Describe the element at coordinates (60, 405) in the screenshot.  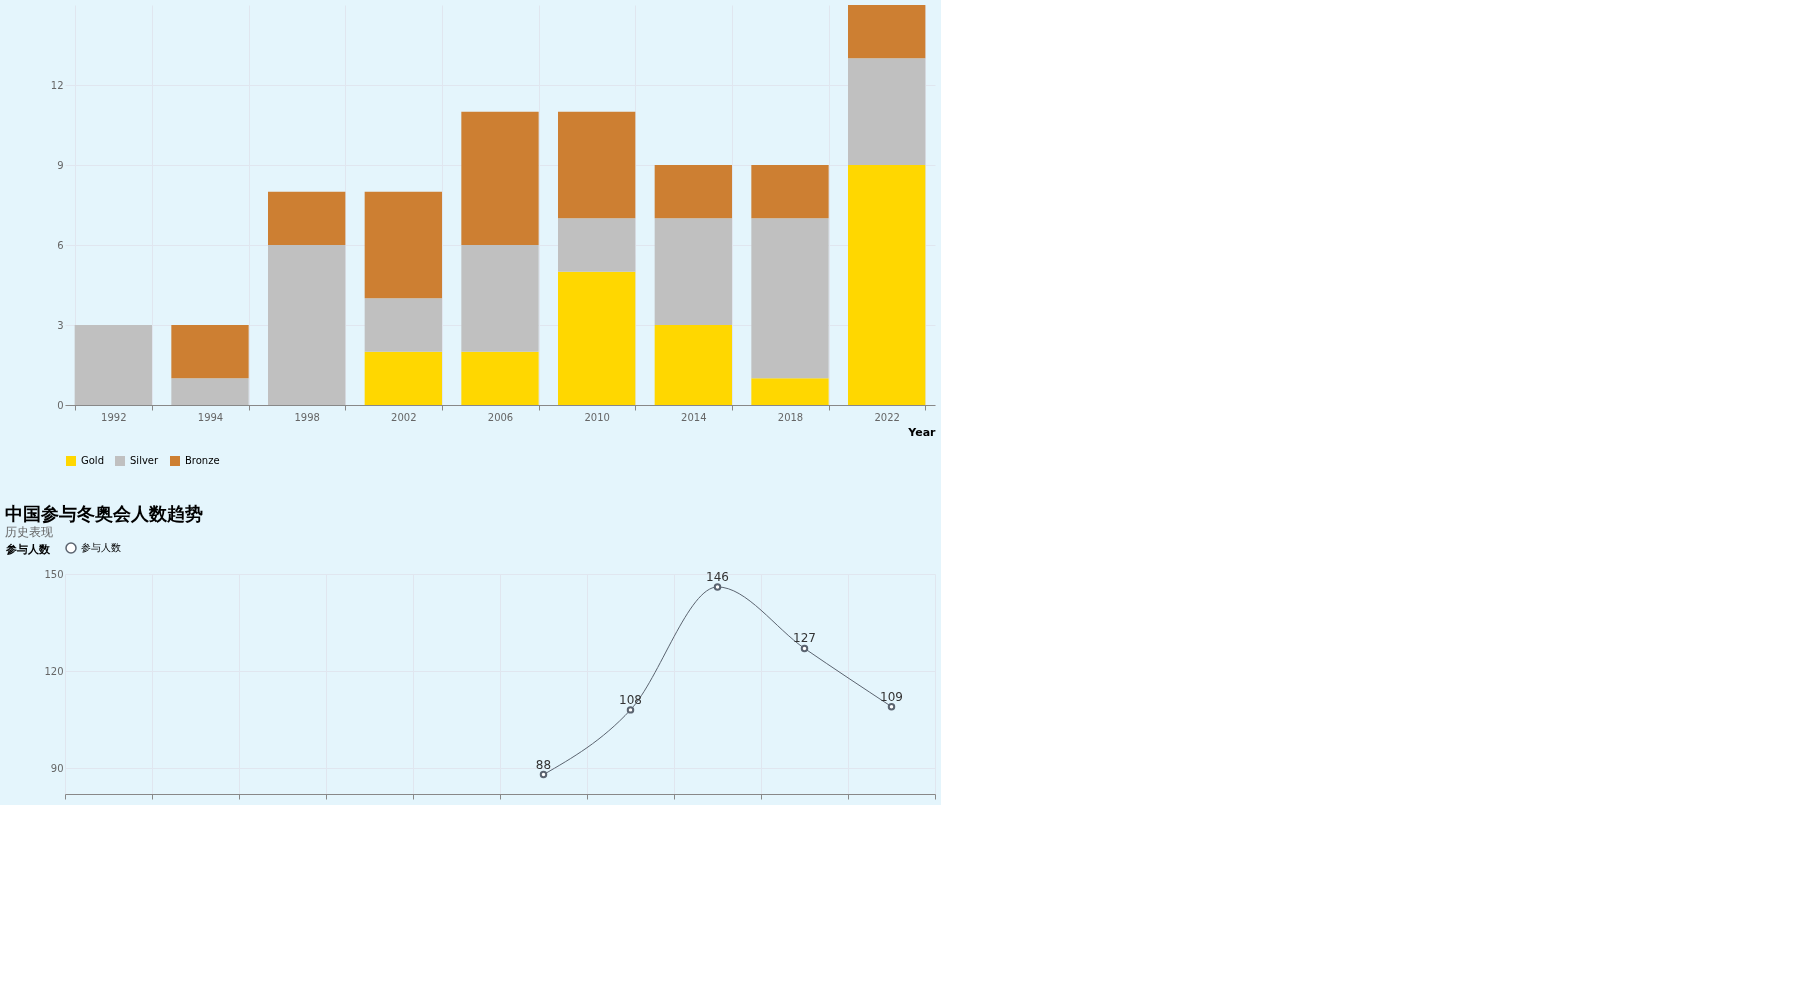
I see `y-tick-label: 0` at that location.